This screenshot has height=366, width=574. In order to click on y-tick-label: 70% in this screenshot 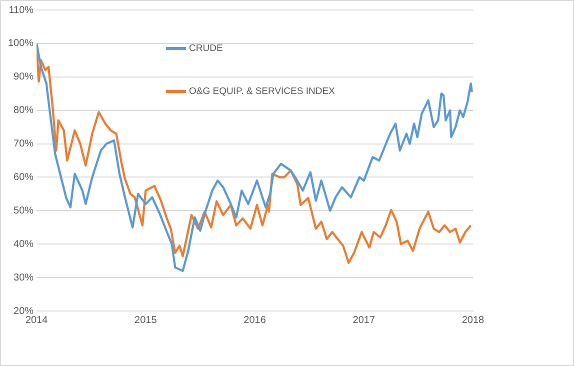, I will do `click(24, 144)`.